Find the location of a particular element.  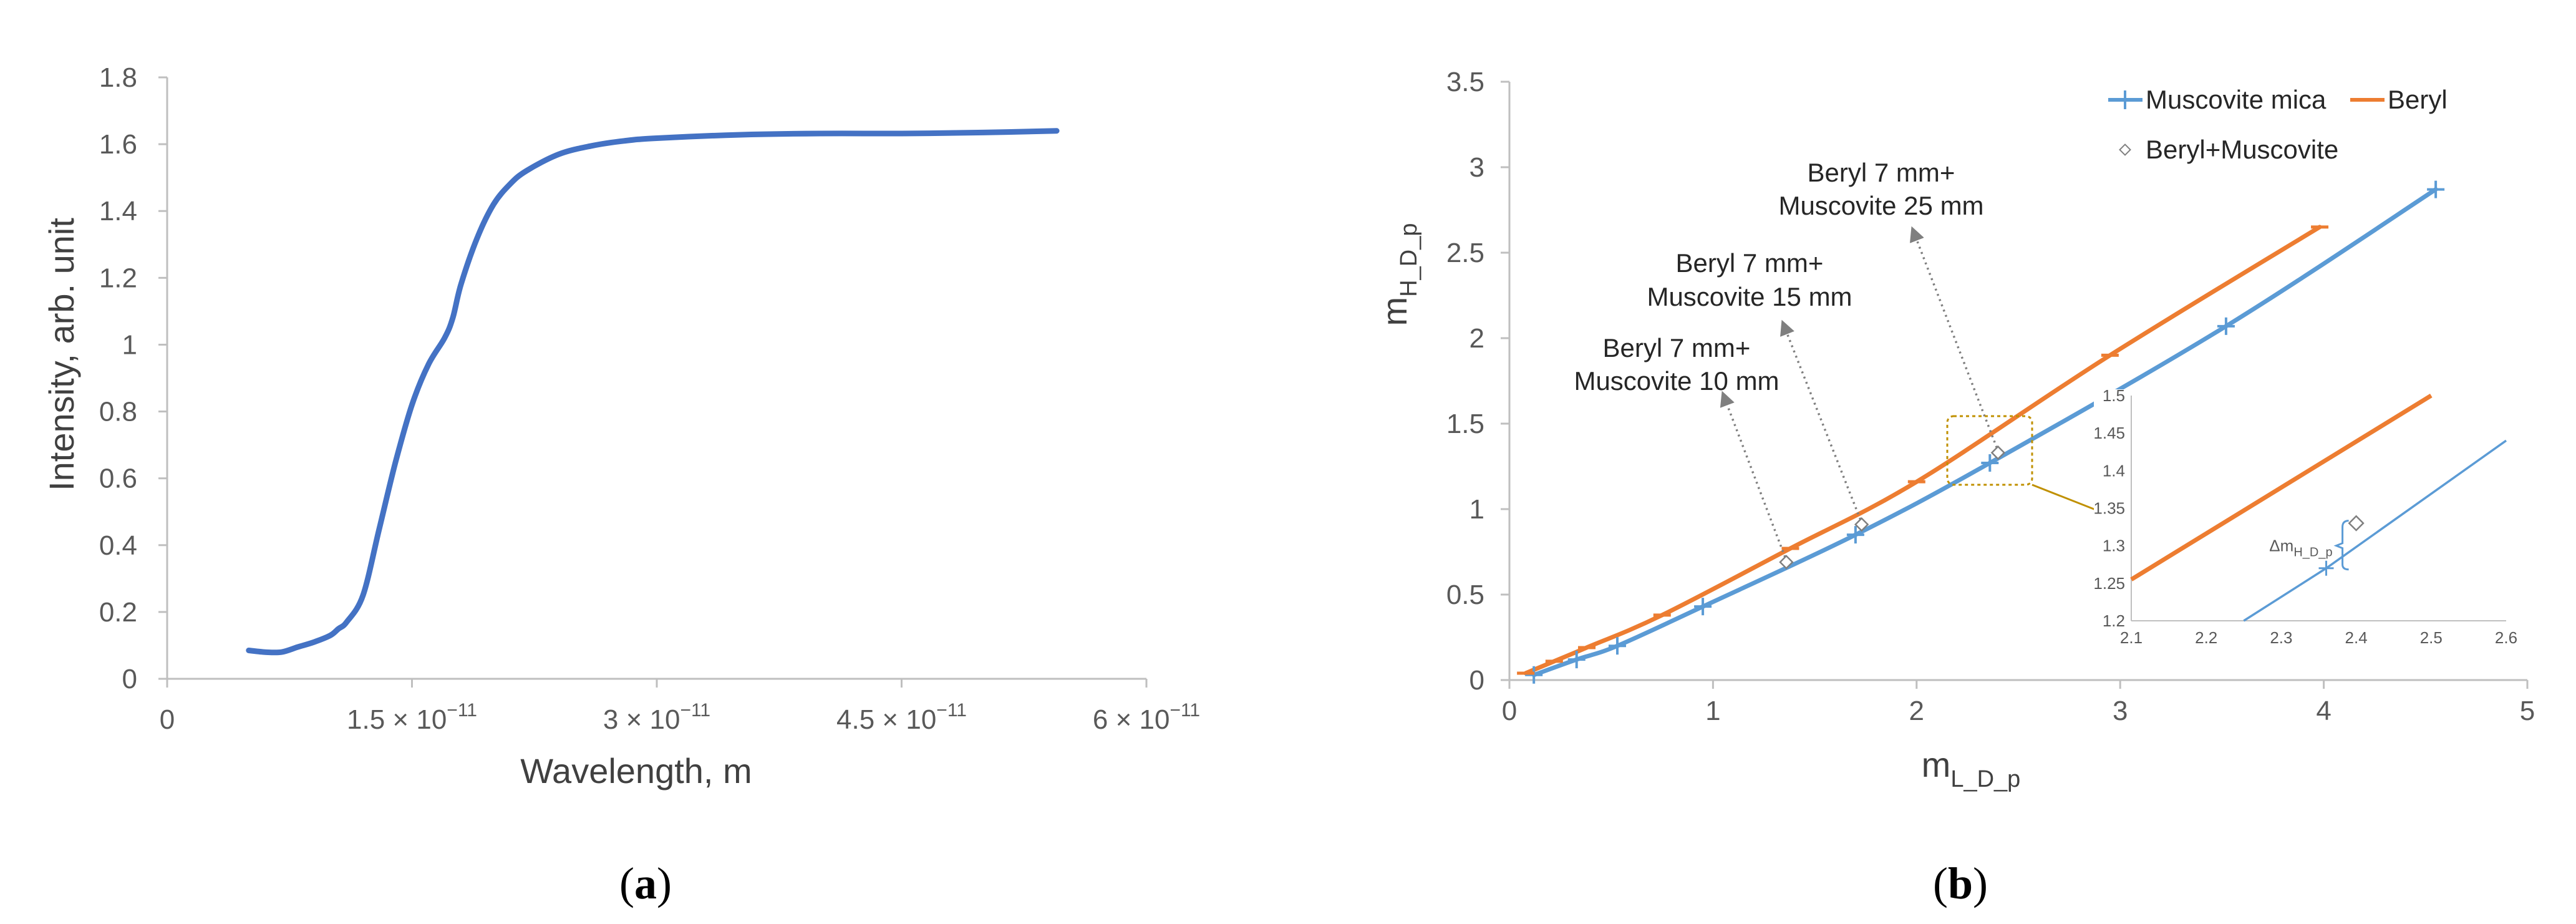

annotation-3: Beryl 7 mm+ Muscovite 25 mm is located at coordinates (1888, 303).